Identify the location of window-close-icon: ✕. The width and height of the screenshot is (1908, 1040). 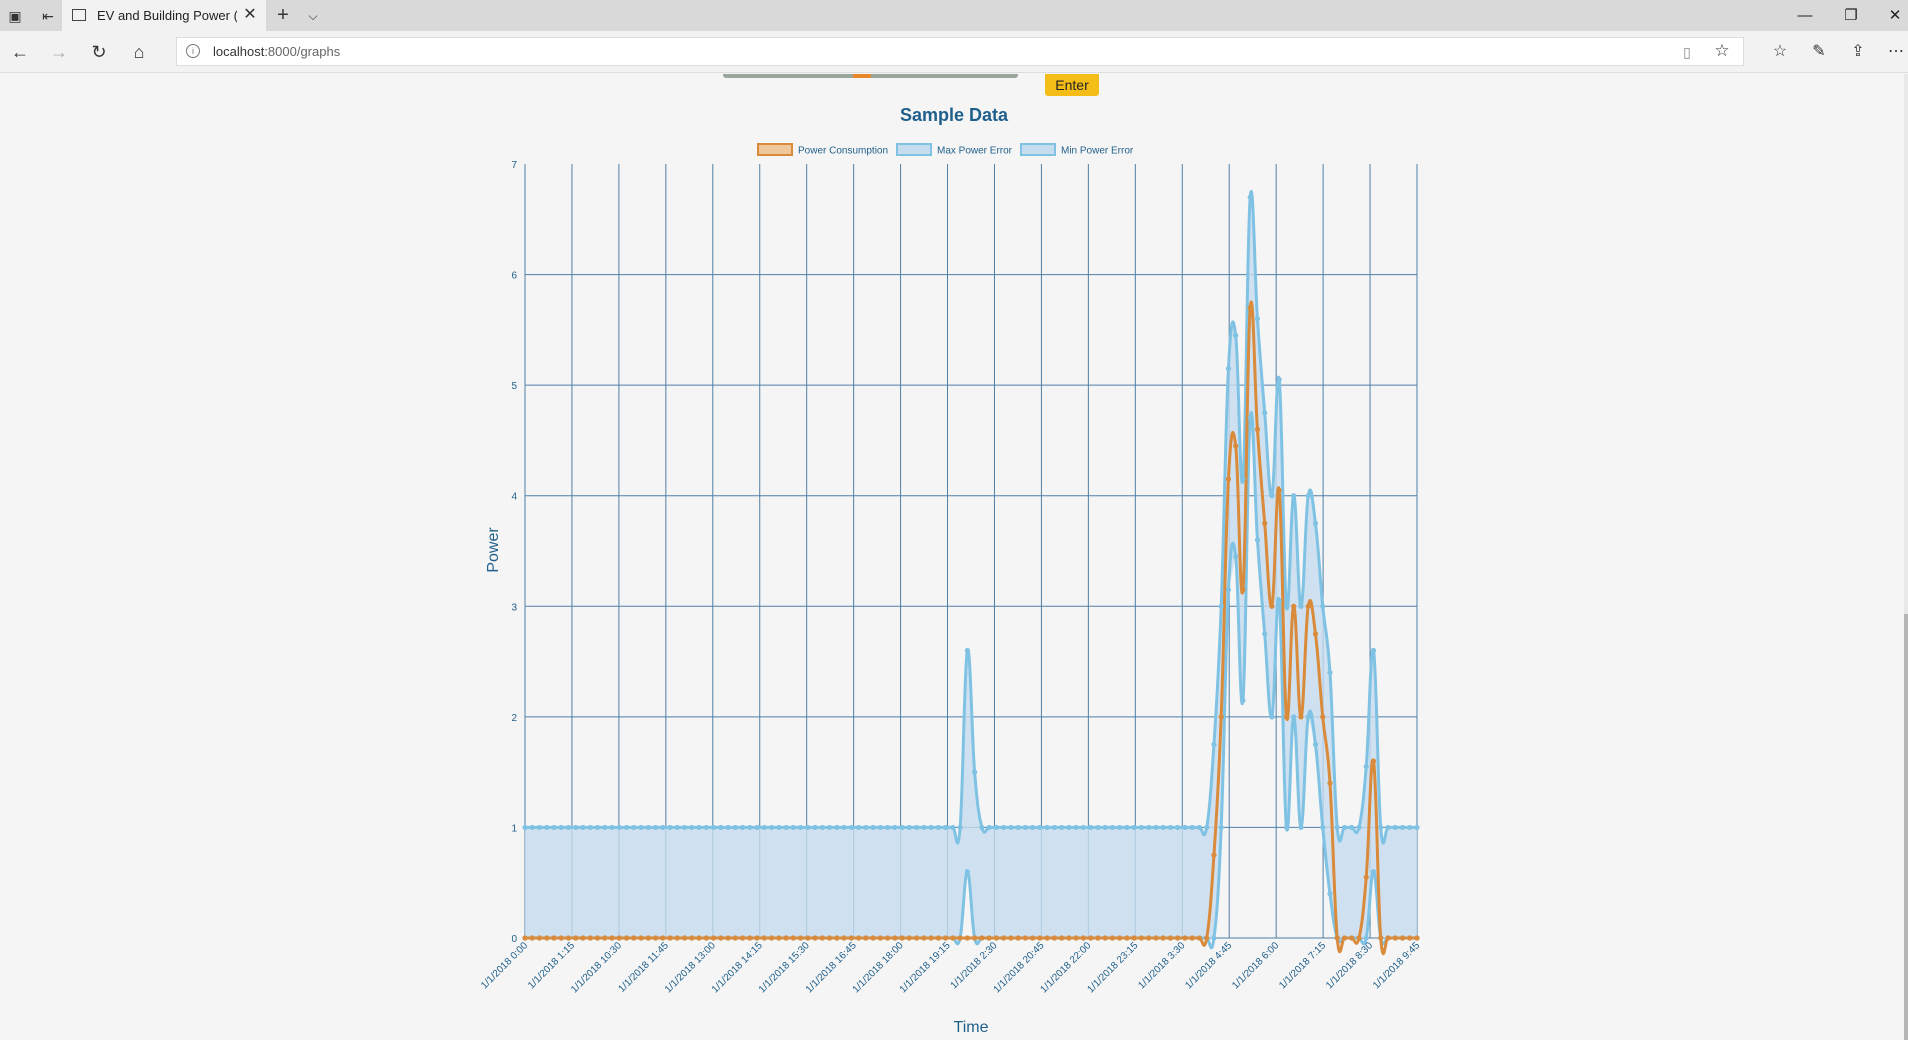
(1895, 15).